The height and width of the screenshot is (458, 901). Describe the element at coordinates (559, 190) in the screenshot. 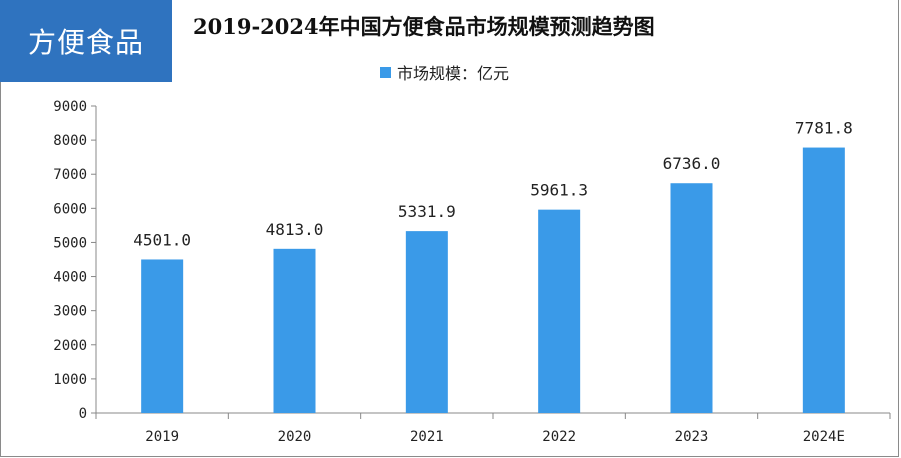

I see `data-label: 5961.3` at that location.